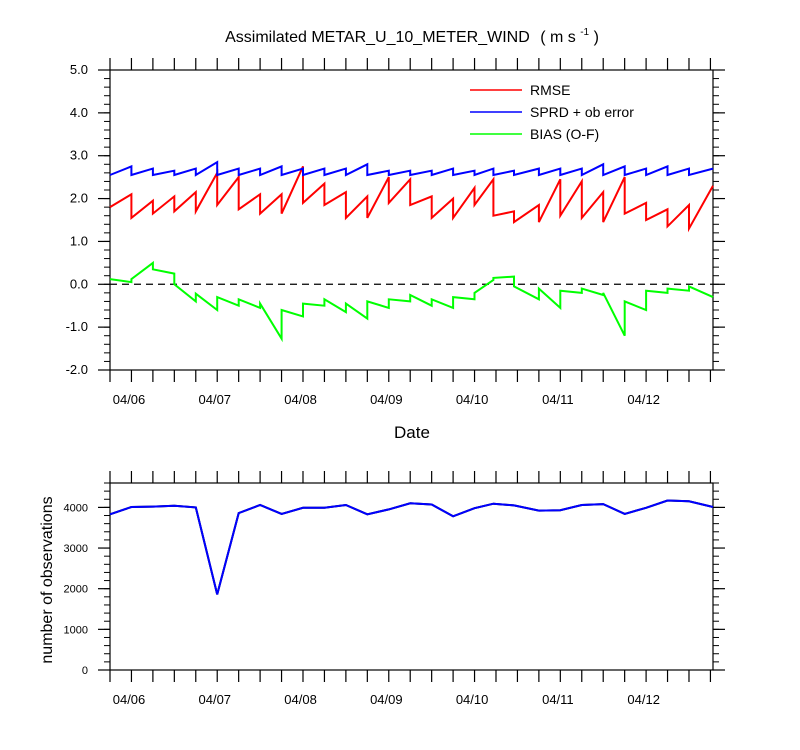 This screenshot has height=750, width=800. I want to click on top-y-tick-label: -2.0, so click(77, 369).